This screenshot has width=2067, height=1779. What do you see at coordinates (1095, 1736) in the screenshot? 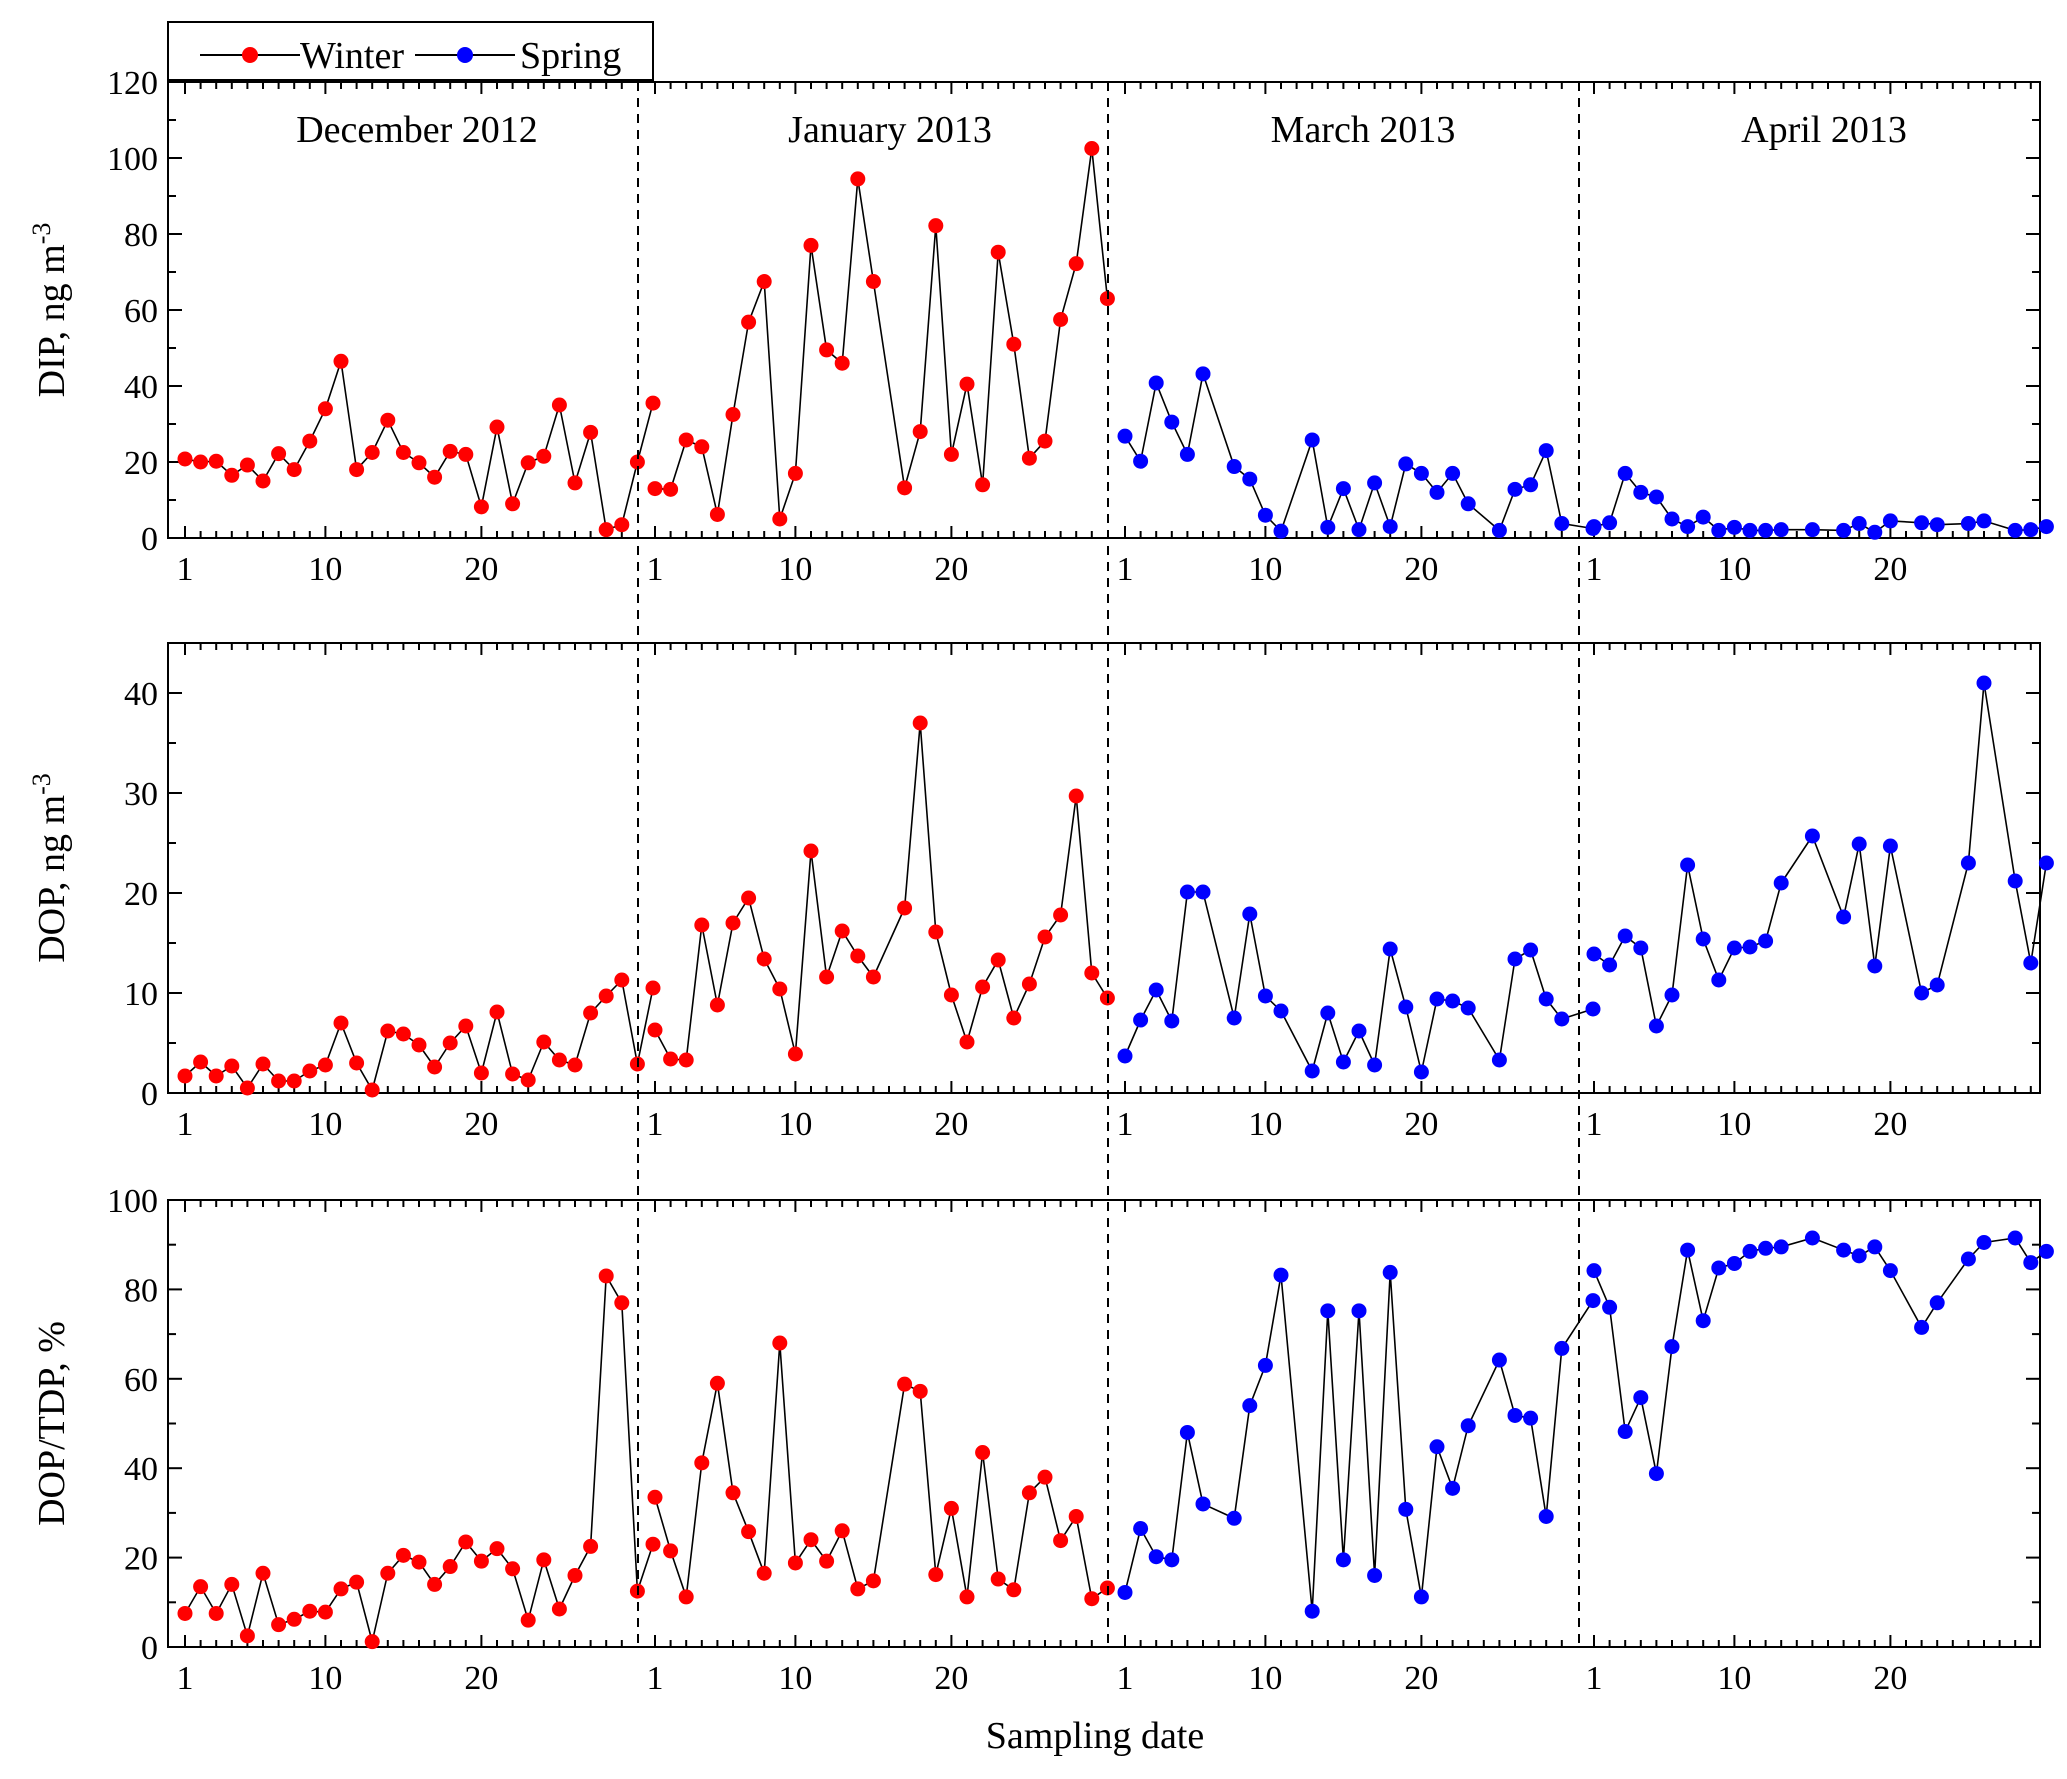
I see `x-axis-label: Sampling date` at bounding box center [1095, 1736].